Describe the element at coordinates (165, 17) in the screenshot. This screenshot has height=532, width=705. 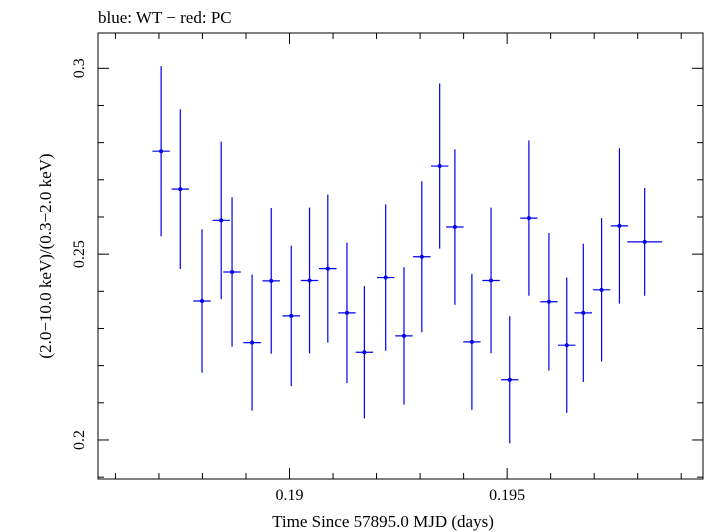
I see `chart-title: blue: WT − red: PC` at that location.